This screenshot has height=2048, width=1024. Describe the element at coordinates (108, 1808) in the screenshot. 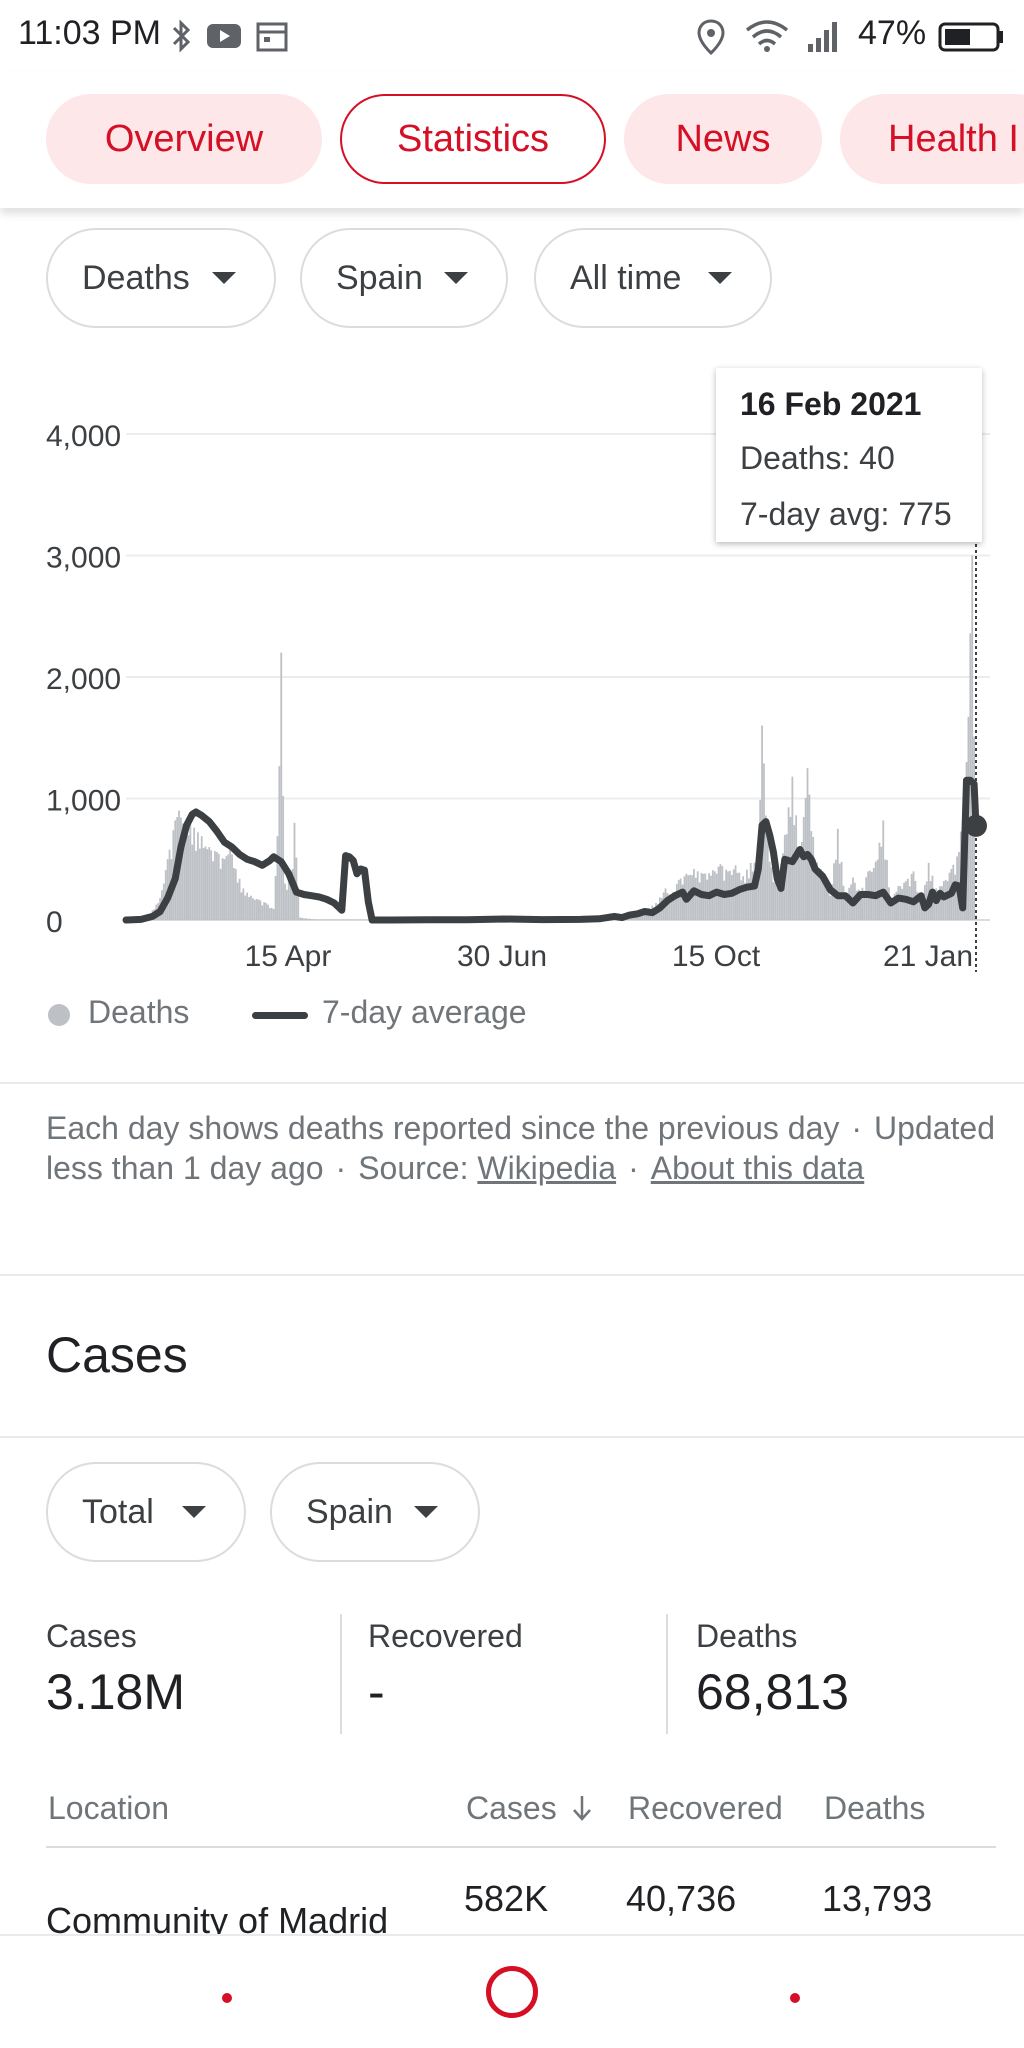

I see `column-header-location: Location` at that location.